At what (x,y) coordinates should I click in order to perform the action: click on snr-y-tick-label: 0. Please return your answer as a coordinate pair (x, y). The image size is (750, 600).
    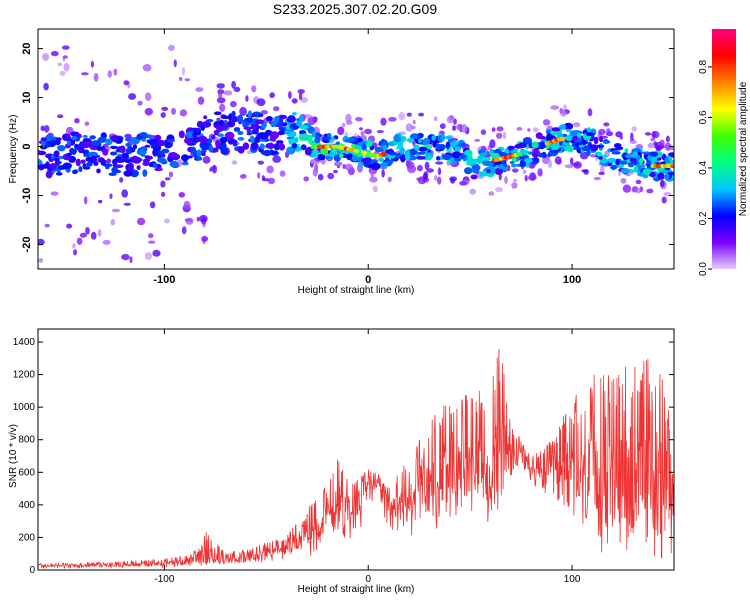
    Looking at the image, I should click on (32, 570).